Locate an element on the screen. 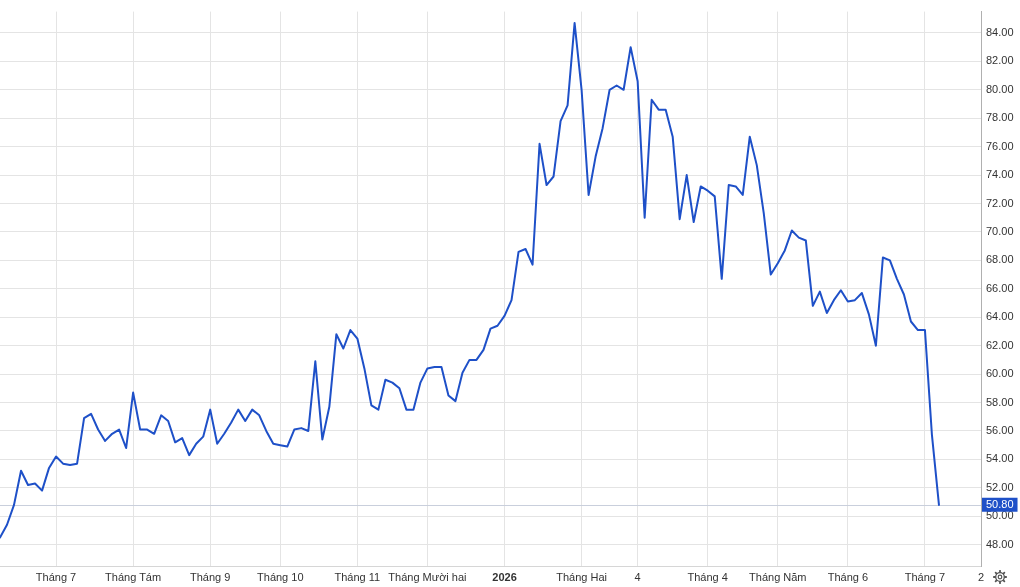 The image size is (1020, 587). y-tick-label: 72.00 is located at coordinates (1000, 202).